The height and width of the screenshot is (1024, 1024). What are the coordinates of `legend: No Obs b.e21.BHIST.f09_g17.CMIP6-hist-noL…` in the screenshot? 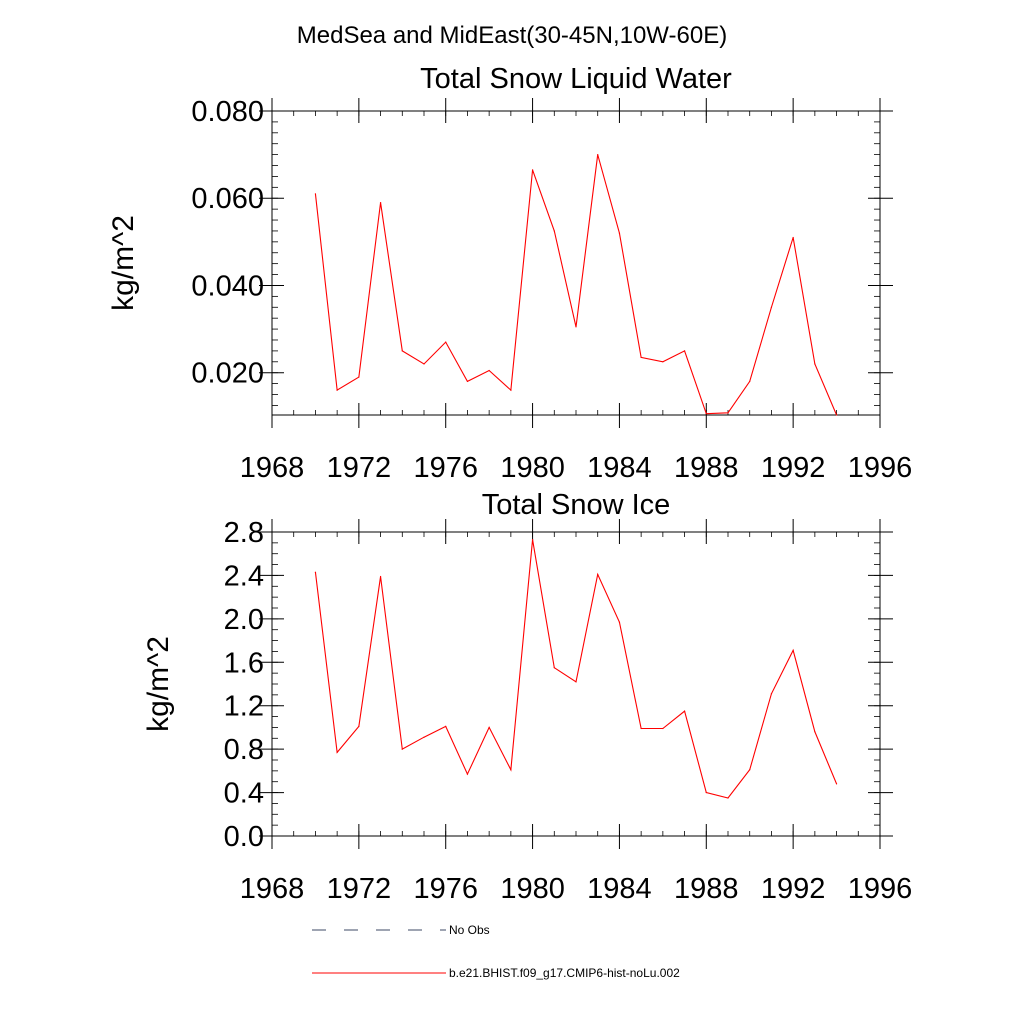 It's located at (496, 951).